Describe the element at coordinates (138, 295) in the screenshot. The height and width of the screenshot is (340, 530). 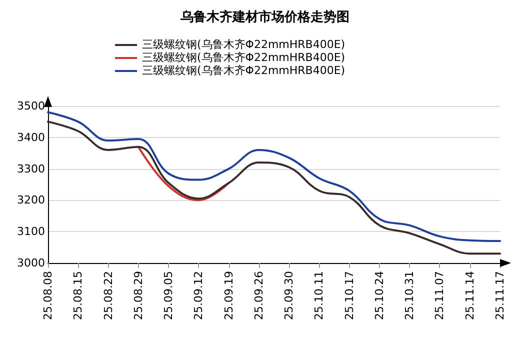
I see `x-tick-label: 25.08.29` at that location.